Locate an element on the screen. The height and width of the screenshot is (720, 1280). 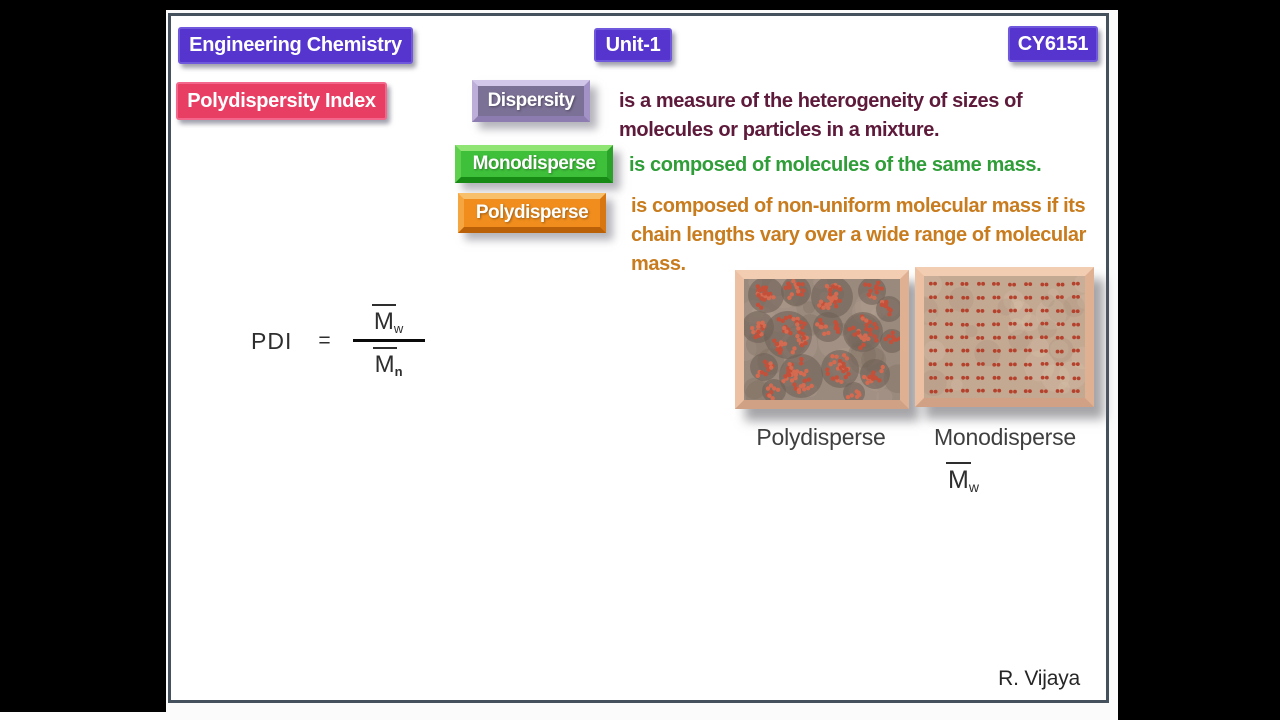
numerator-mw: Mw is located at coordinates (387, 319).